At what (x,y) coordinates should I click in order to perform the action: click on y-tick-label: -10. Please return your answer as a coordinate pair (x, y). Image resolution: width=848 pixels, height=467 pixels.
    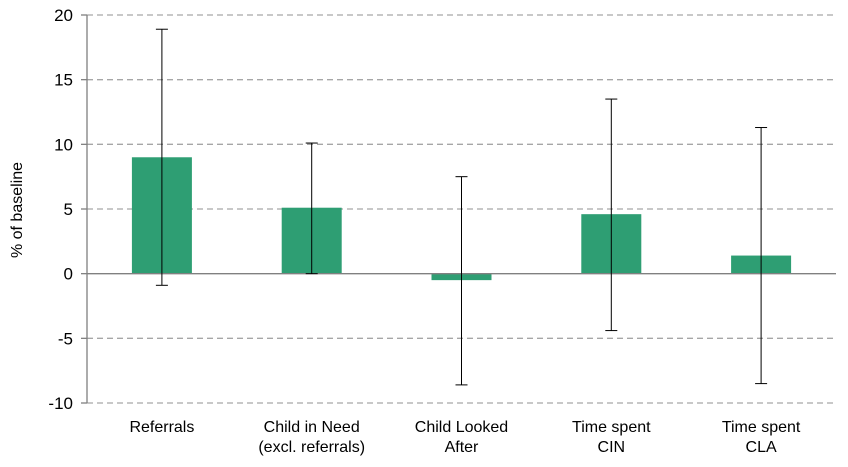
    Looking at the image, I should click on (60, 403).